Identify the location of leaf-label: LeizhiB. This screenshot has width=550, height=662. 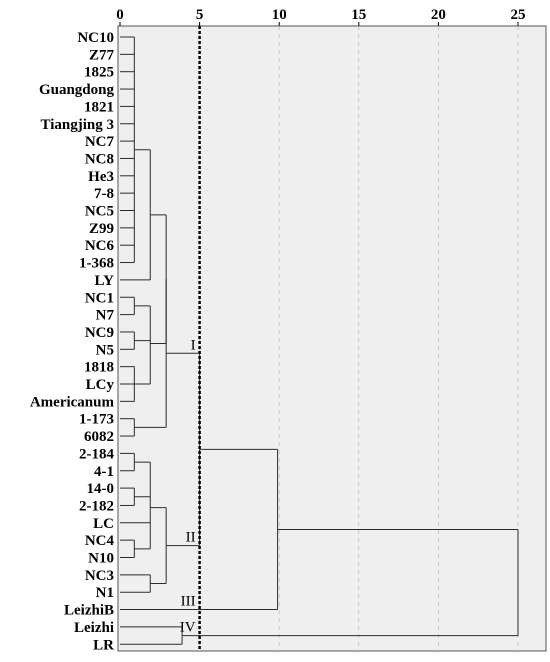
(89, 611).